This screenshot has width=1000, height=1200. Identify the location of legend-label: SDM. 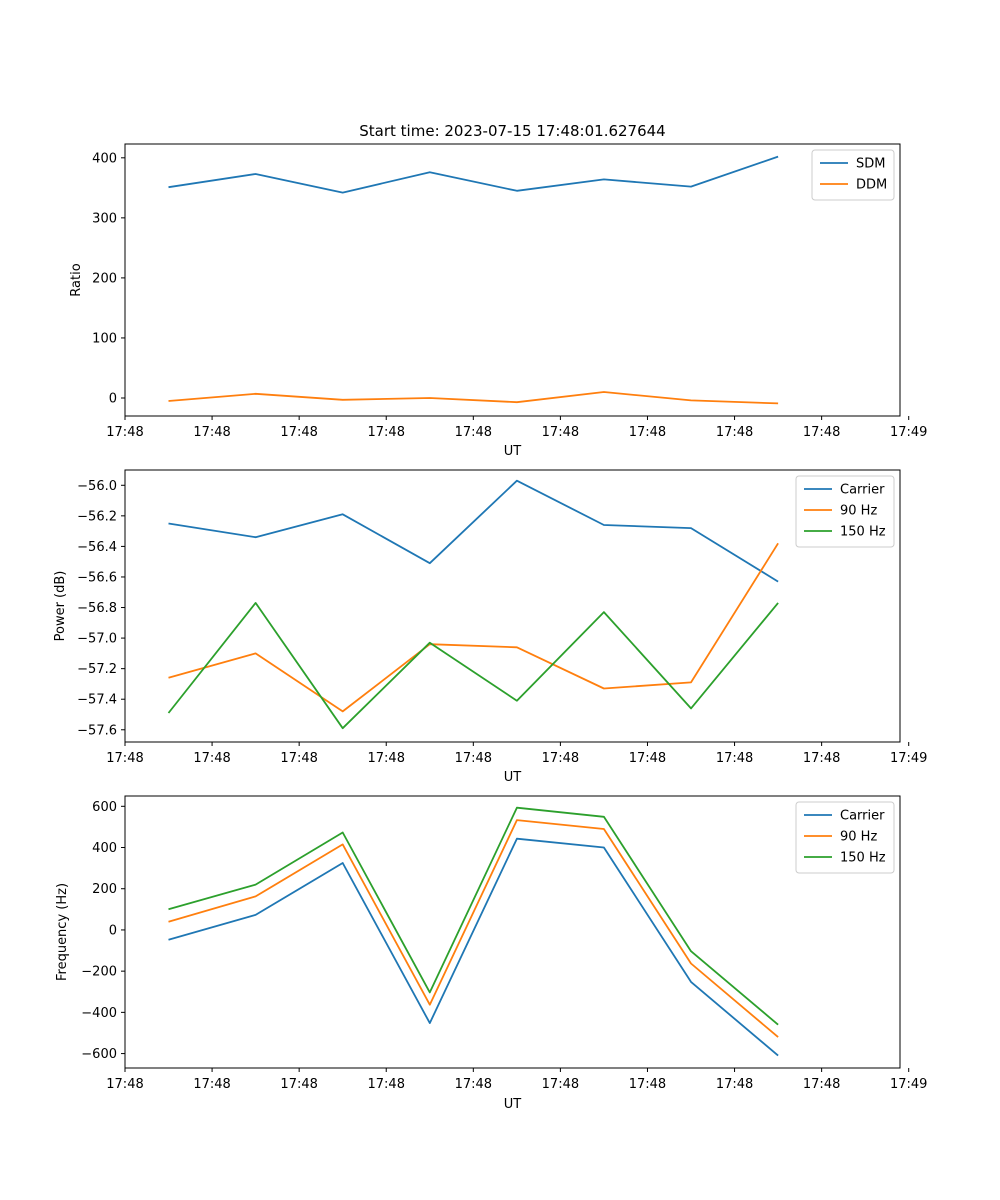
(870, 164).